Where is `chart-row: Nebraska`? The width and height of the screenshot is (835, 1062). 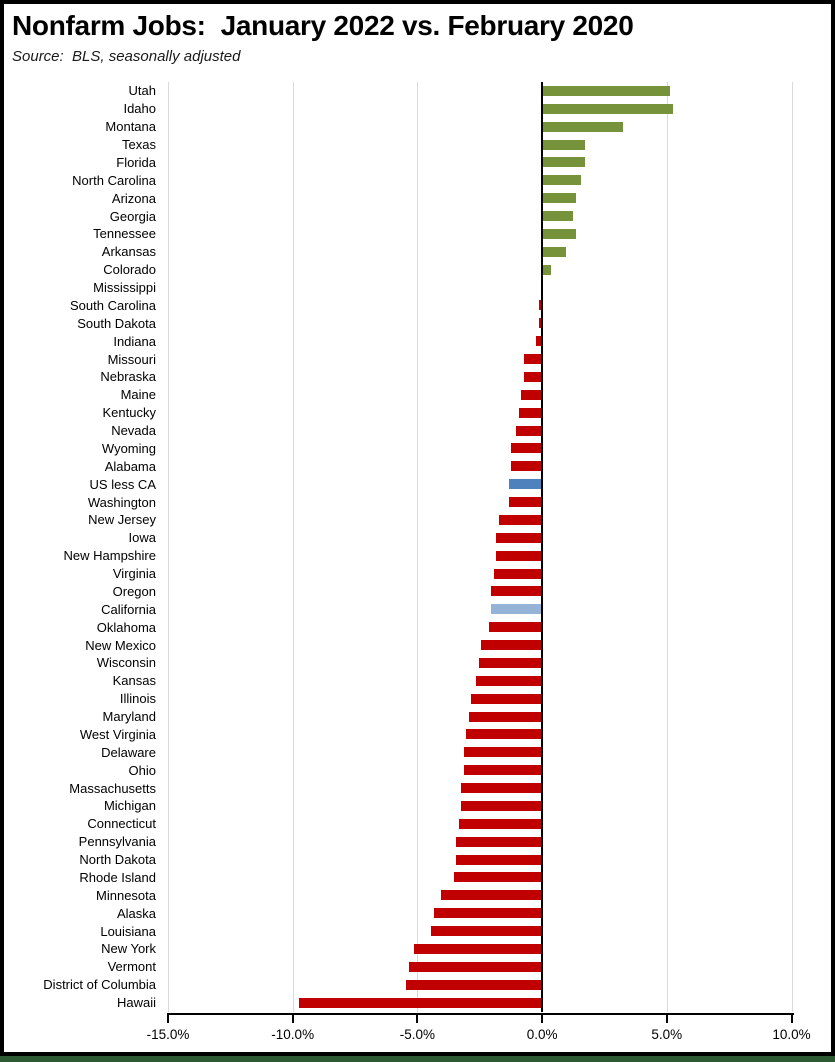
chart-row: Nebraska is located at coordinates (417, 377).